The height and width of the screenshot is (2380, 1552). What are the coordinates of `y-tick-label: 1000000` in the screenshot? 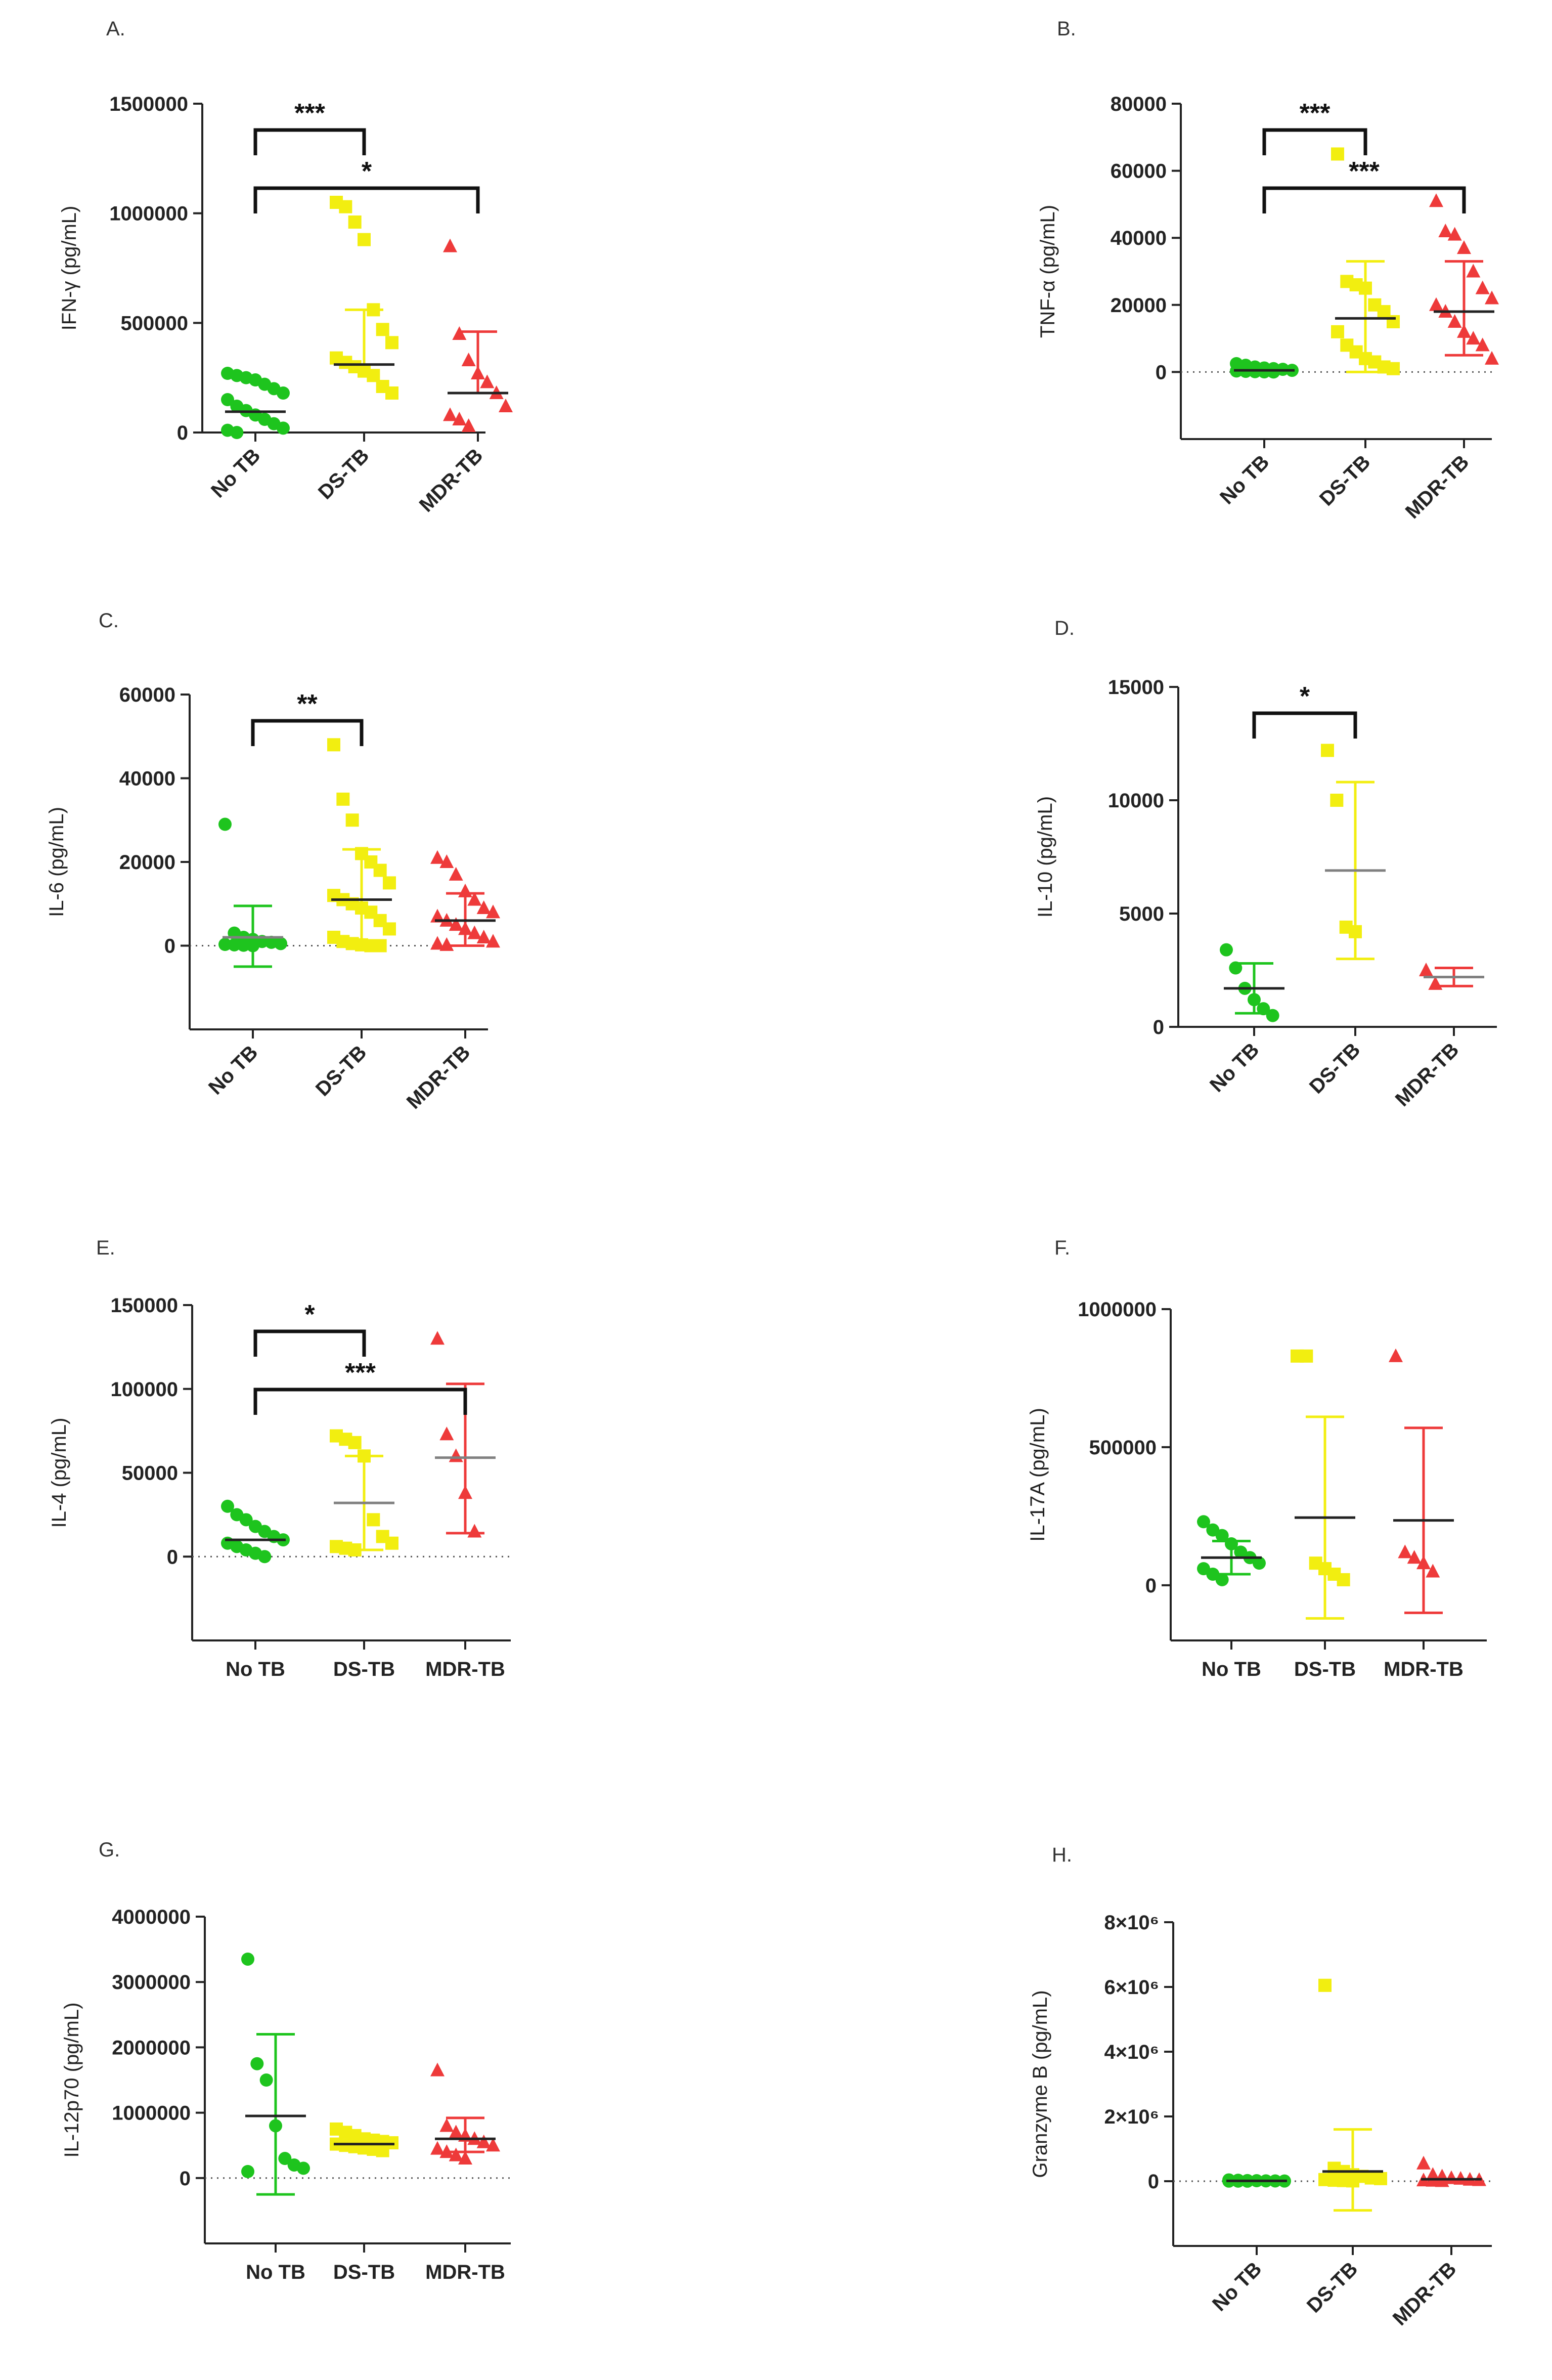 It's located at (1117, 1310).